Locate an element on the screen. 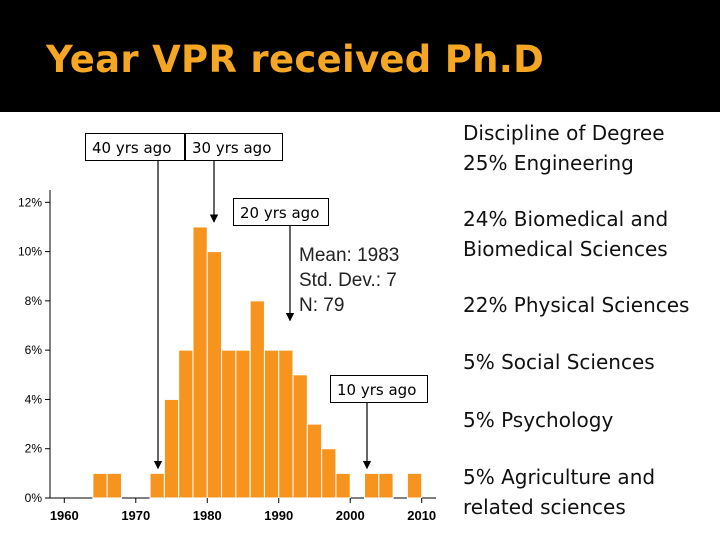  stats-block: Mean: 1983 Std. Dev.: 7 N: 79 is located at coordinates (349, 280).